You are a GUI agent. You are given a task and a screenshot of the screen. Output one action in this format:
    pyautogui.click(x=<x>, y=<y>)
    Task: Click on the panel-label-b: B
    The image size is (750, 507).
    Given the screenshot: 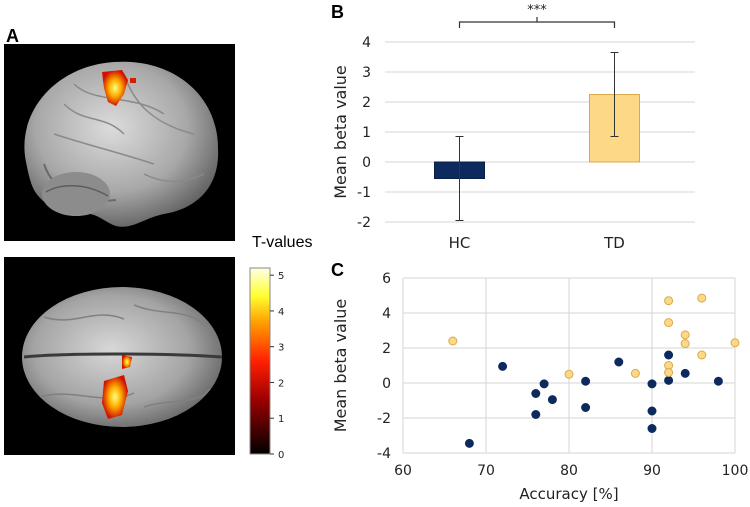 What is the action you would take?
    pyautogui.click(x=337, y=12)
    